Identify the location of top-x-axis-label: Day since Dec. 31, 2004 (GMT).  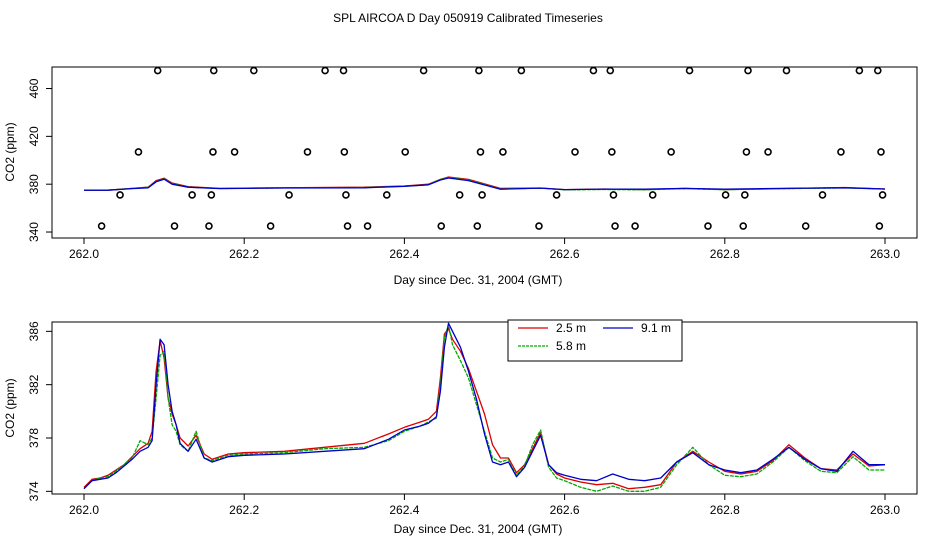
(478, 280).